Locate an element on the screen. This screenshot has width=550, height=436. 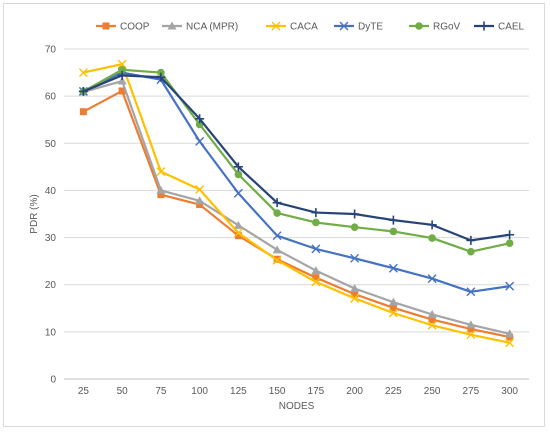
legend-label: DyTE is located at coordinates (370, 27).